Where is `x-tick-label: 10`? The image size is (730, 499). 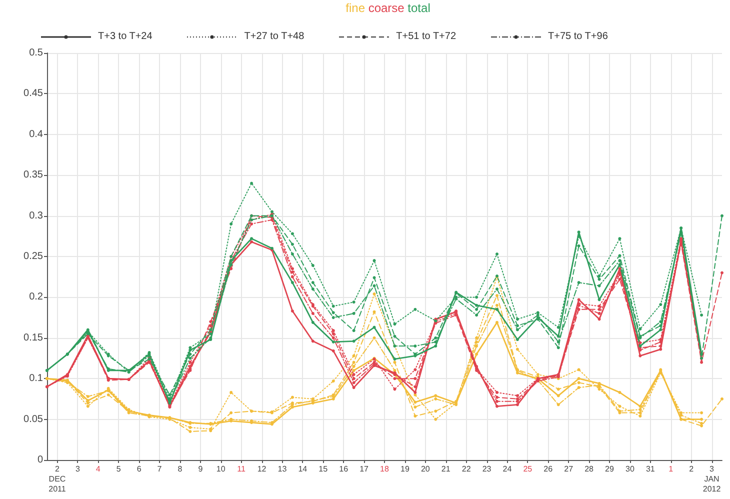
x-tick-label: 10 is located at coordinates (221, 469).